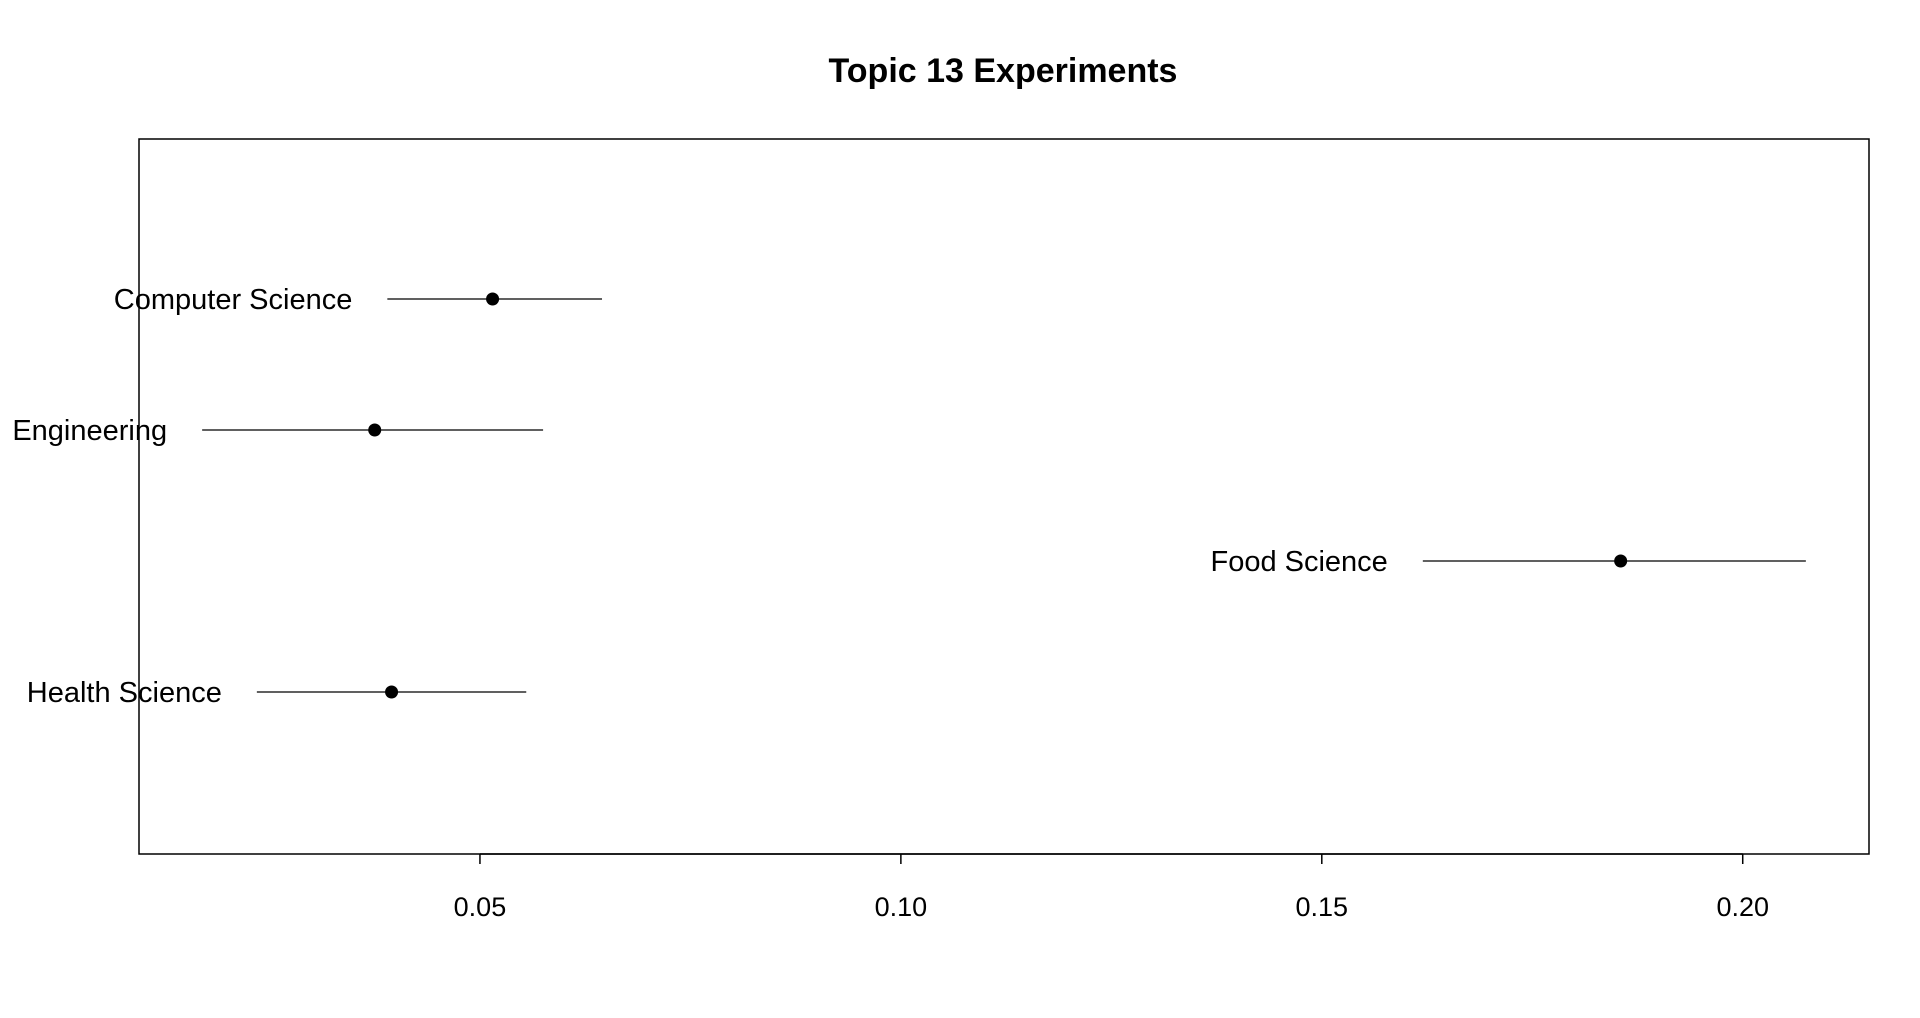  I want to click on x-tick-label: 0.20, so click(1742, 907).